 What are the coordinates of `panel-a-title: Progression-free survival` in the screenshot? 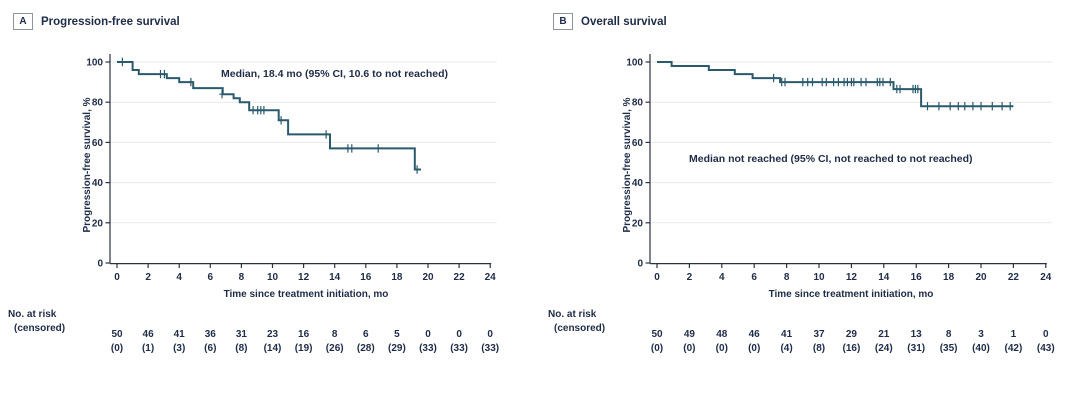 It's located at (110, 21).